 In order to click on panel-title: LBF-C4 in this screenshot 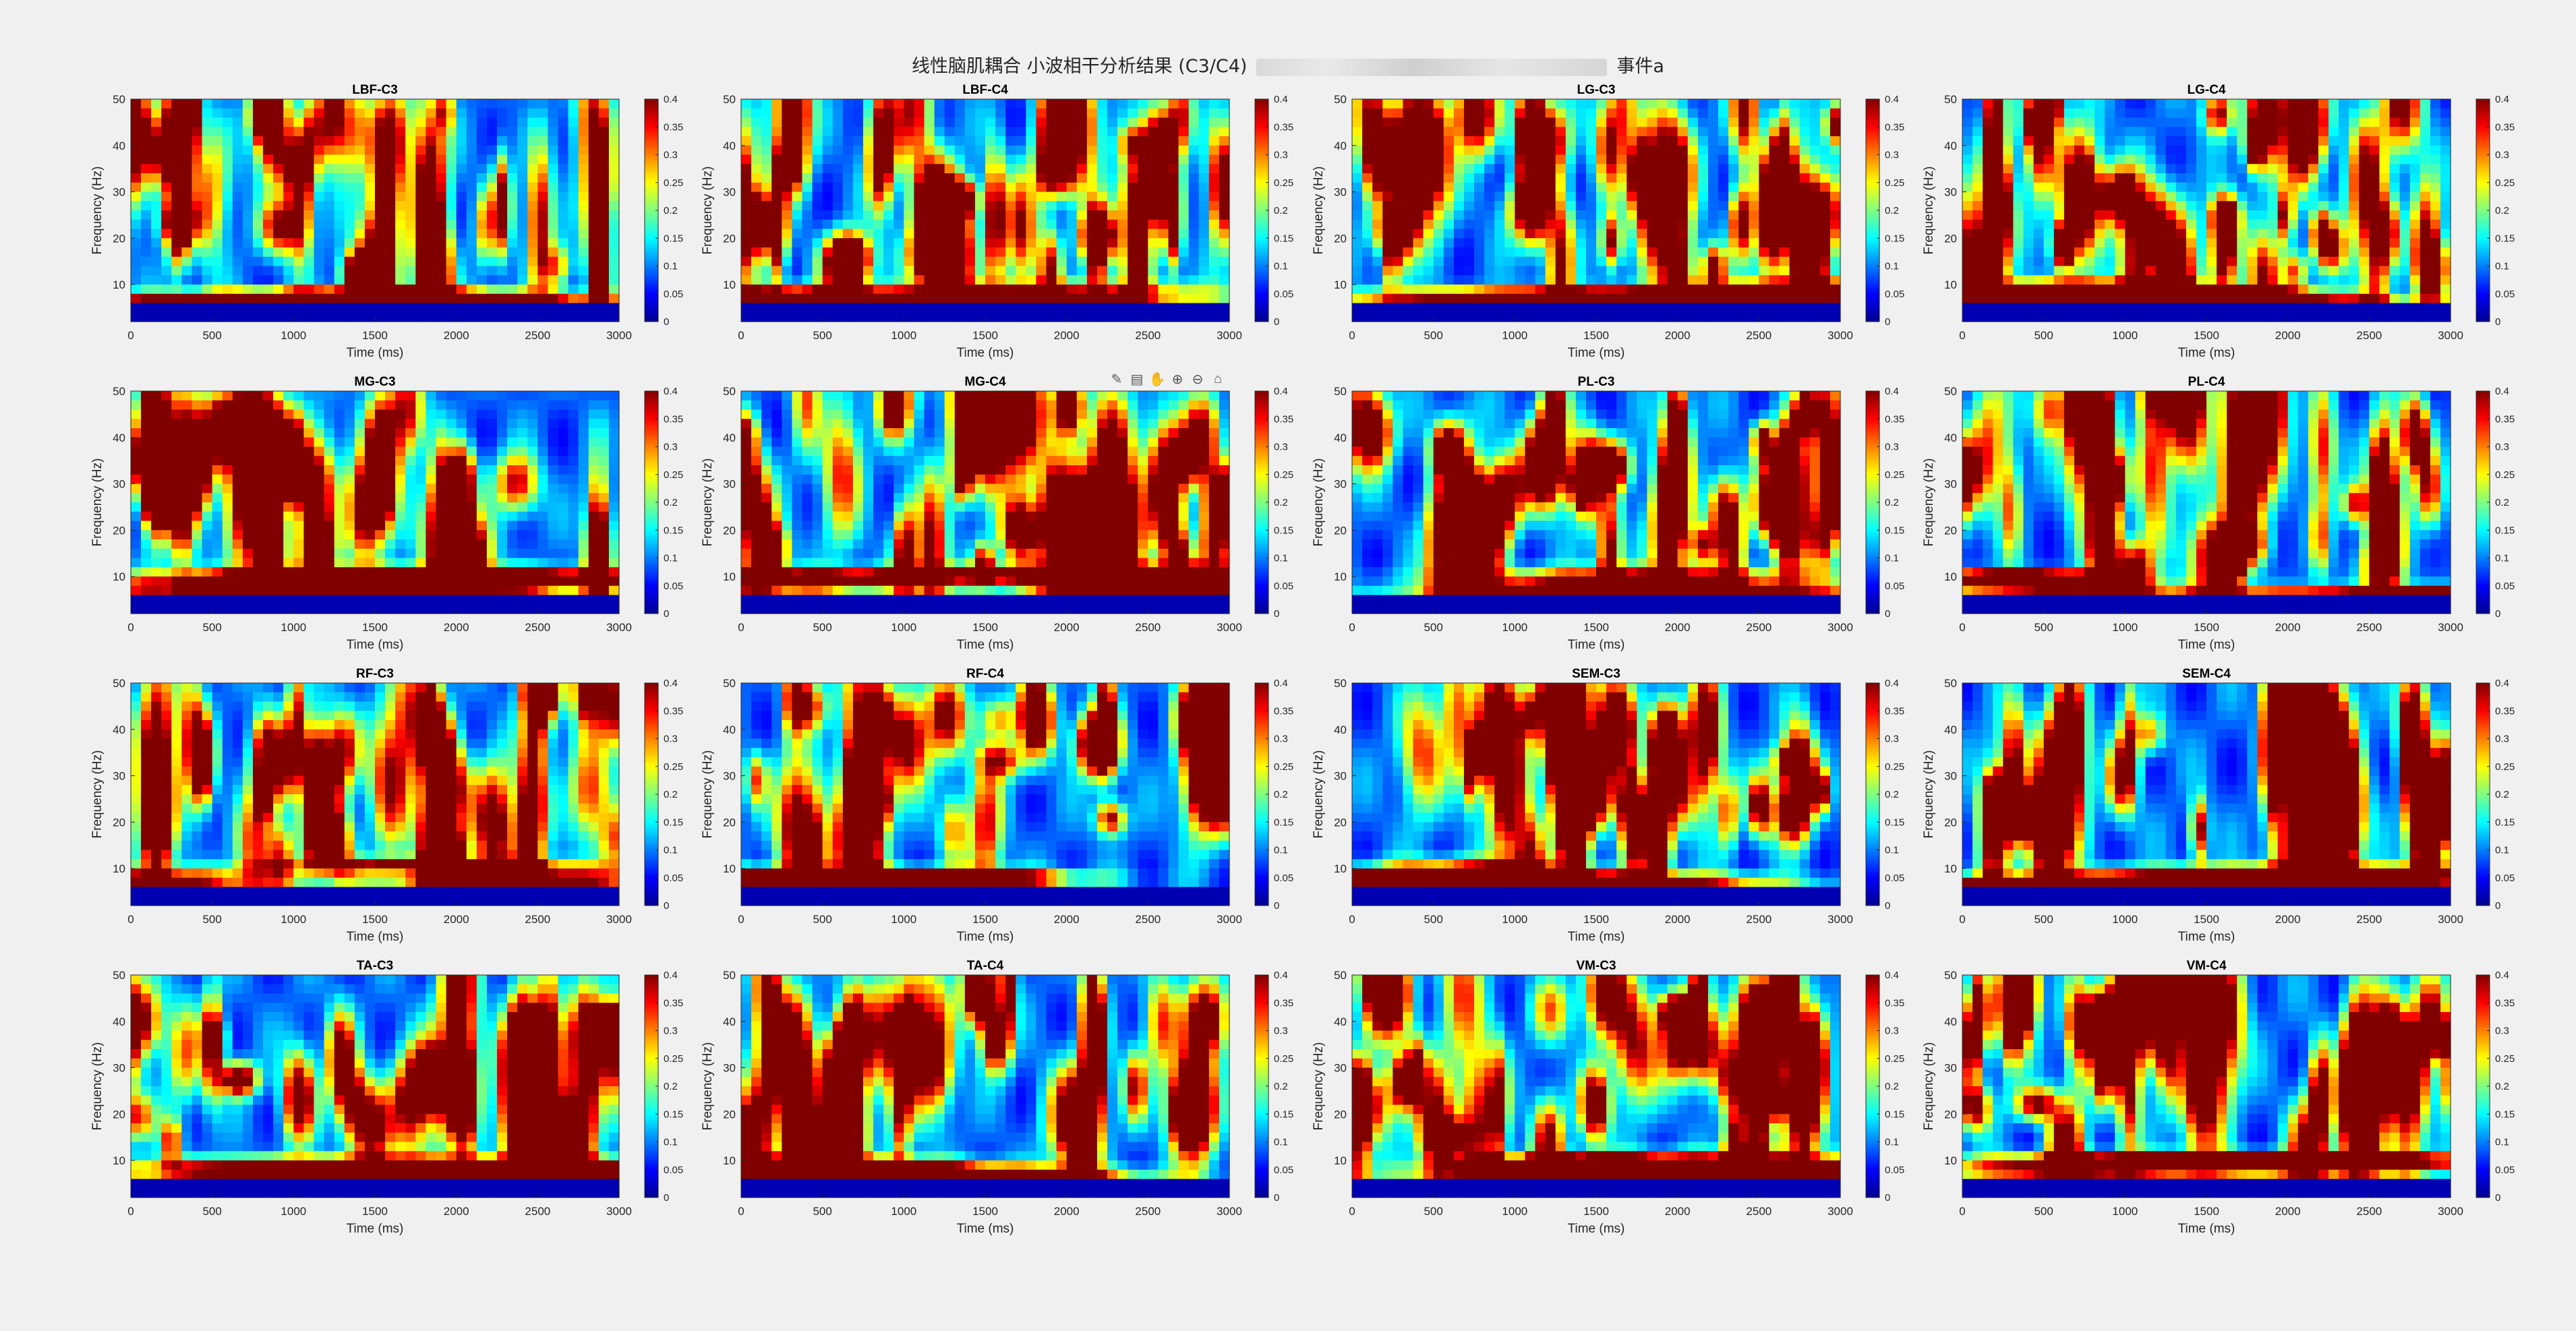, I will do `click(985, 90)`.